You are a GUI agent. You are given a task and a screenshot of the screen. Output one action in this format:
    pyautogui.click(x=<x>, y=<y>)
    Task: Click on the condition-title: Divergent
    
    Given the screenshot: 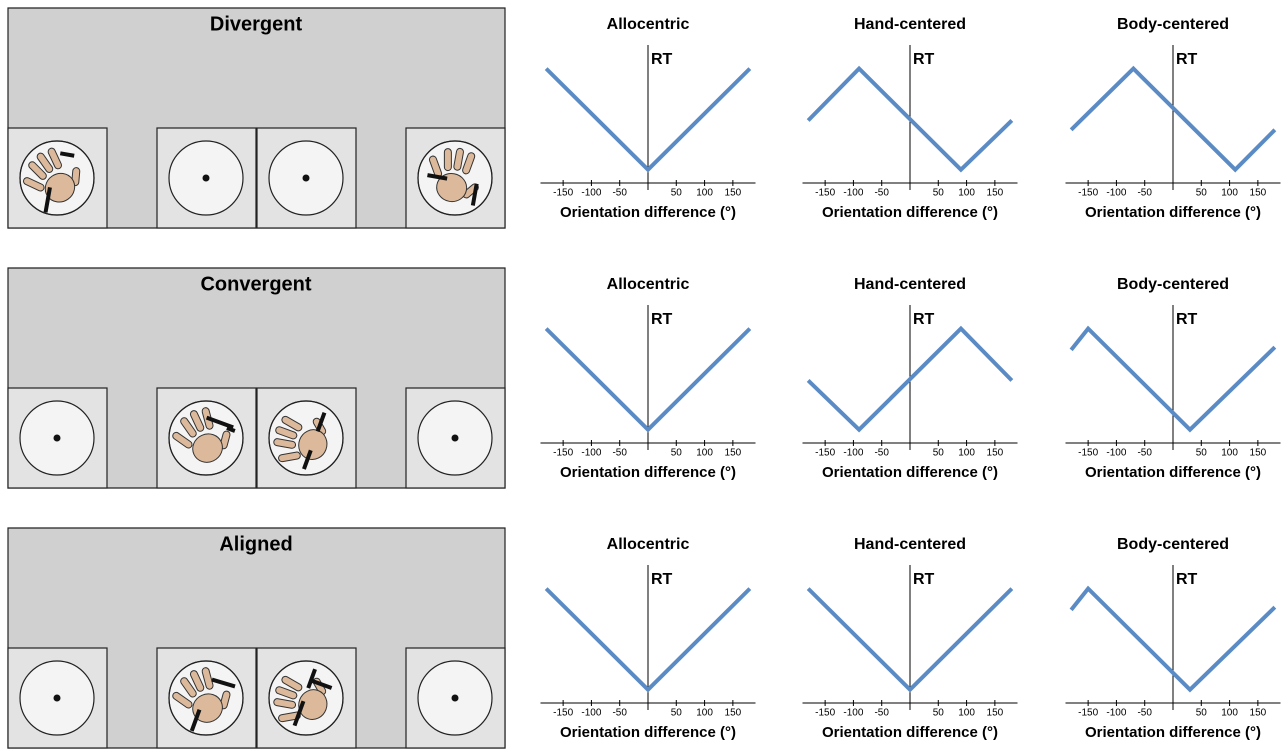 What is the action you would take?
    pyautogui.click(x=256, y=24)
    